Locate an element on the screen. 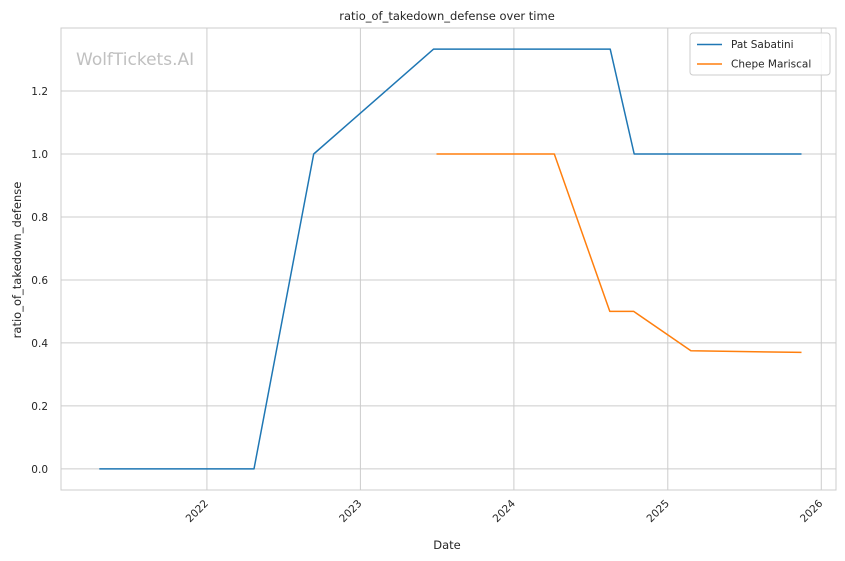 The height and width of the screenshot is (561, 845). y-tick-label: 0.2 is located at coordinates (39, 407).